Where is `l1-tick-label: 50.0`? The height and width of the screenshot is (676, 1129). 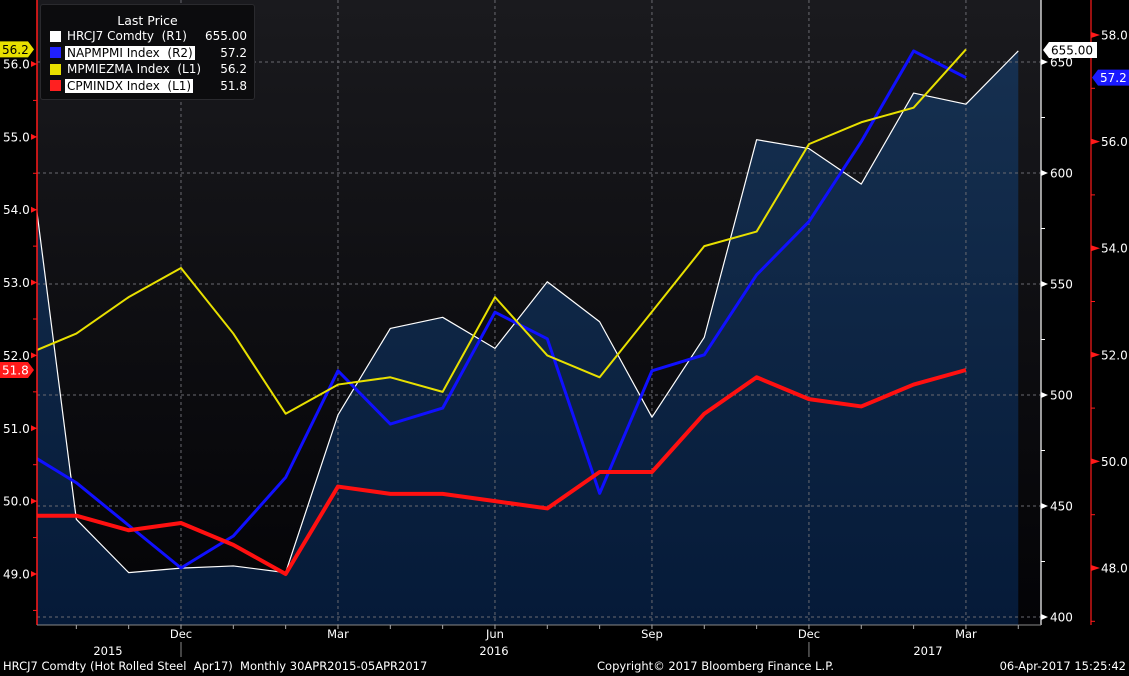
l1-tick-label: 50.0 is located at coordinates (16, 502).